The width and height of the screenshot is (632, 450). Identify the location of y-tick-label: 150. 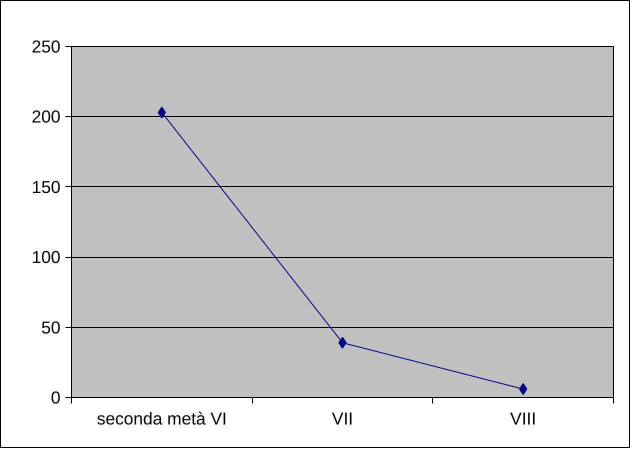
(46, 186).